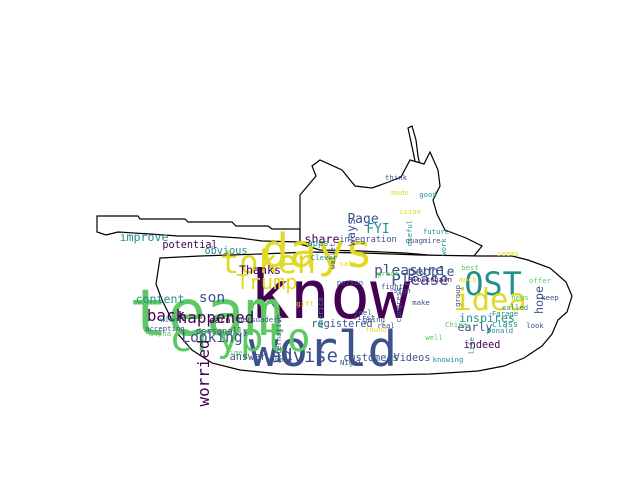 Image resolution: width=640 pixels, height=480 pixels. Describe the element at coordinates (324, 257) in the screenshot. I see `cloud-word: Clever` at that location.